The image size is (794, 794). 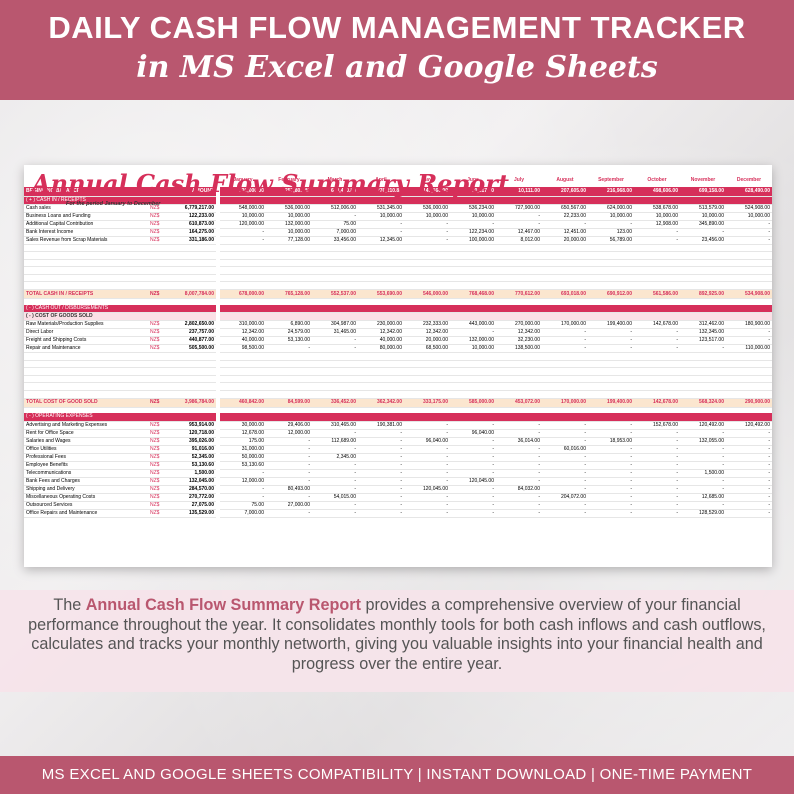 I want to click on month-value: 180,900.00, so click(x=749, y=325).